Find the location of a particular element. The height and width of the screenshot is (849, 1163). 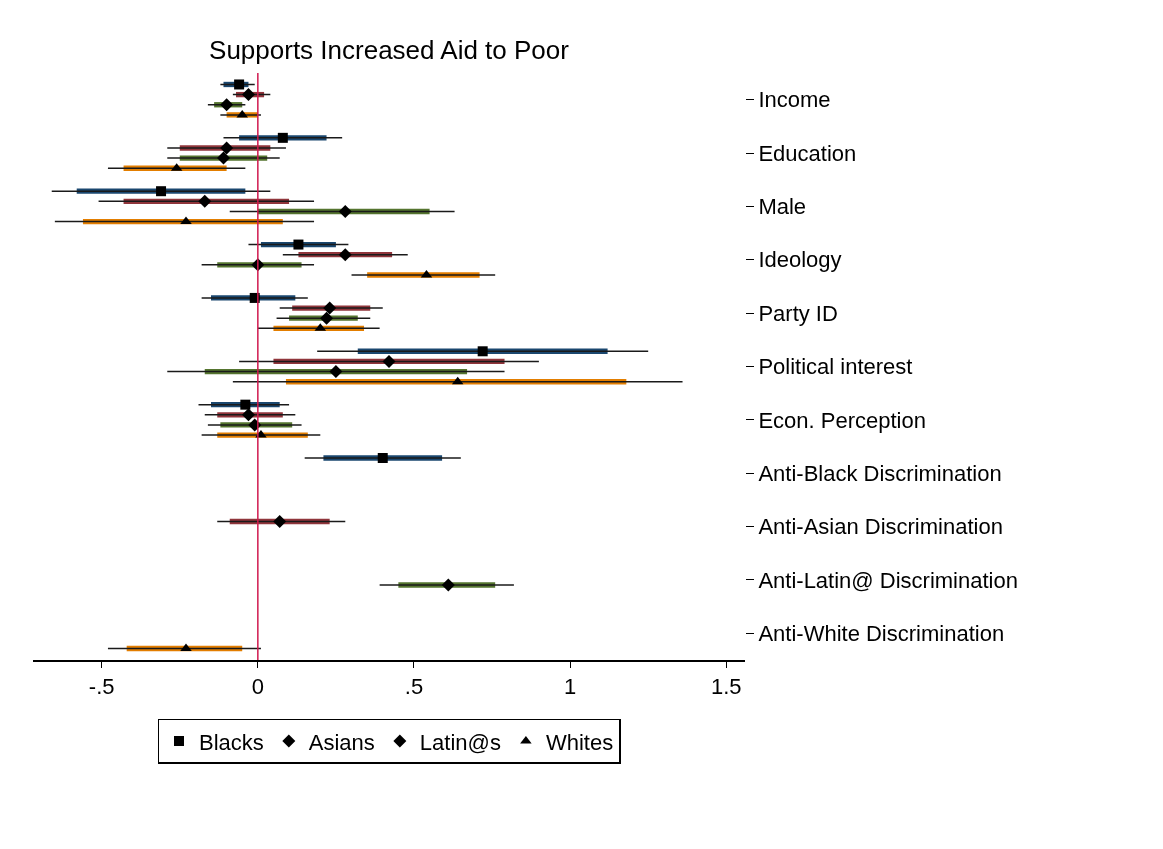

y-tick-label: Econ. Perception is located at coordinates (842, 420).